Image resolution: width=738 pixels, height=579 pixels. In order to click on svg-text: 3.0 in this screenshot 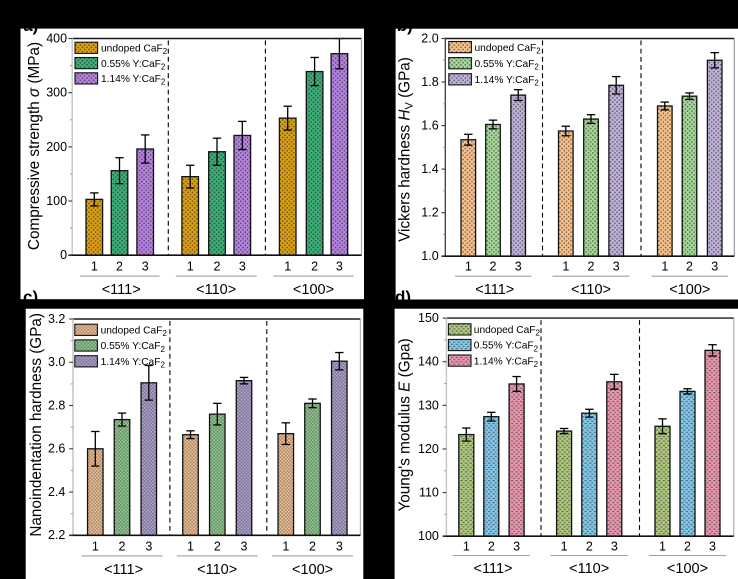, I will do `click(56, 362)`.